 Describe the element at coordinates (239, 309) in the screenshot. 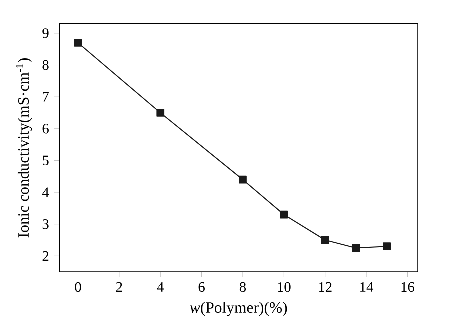

I see `x-axis-title: w(Polymer)(%)` at that location.